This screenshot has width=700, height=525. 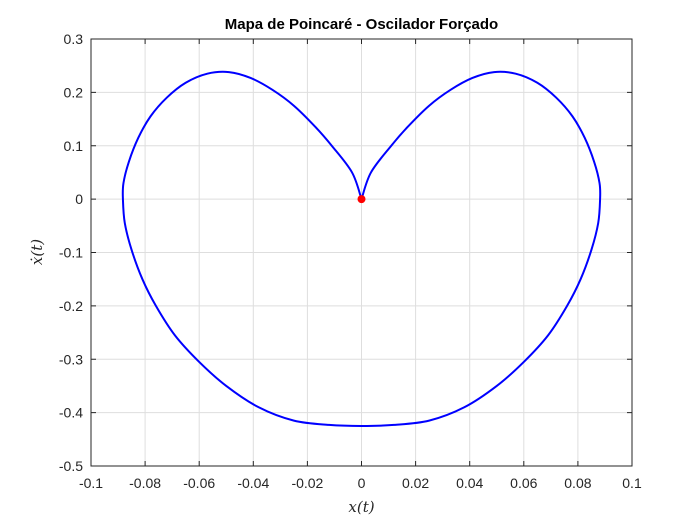 What do you see at coordinates (74, 92) in the screenshot?
I see `y-tick-label: 0.2` at bounding box center [74, 92].